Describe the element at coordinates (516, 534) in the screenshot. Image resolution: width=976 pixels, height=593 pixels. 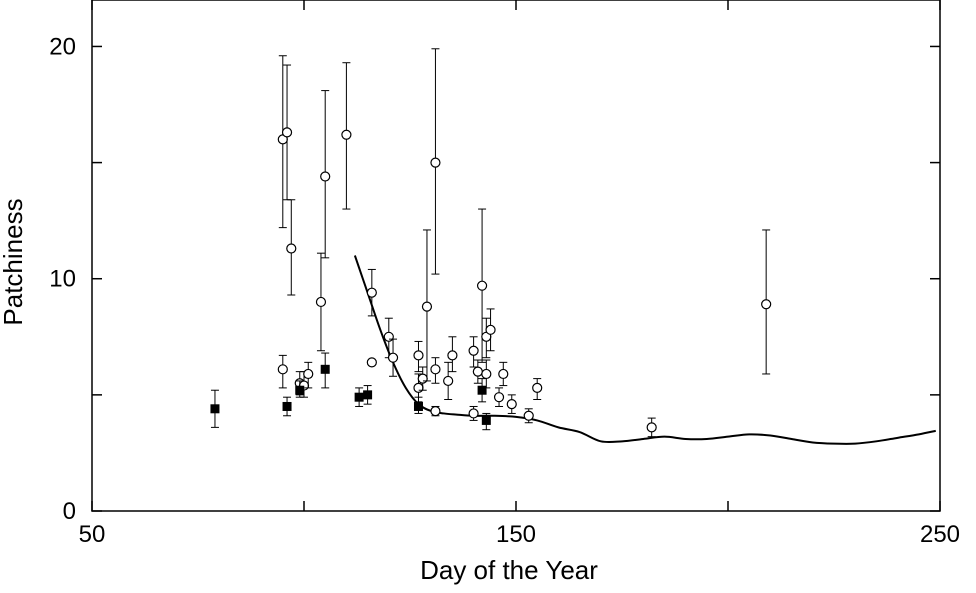
I see `x-tick-label: 150` at that location.